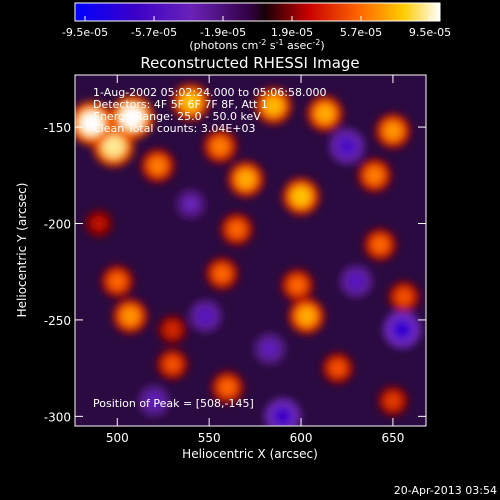 Image resolution: width=500 pixels, height=500 pixels. I want to click on chart-title: Reconstructed RHESSI Image, so click(249, 63).